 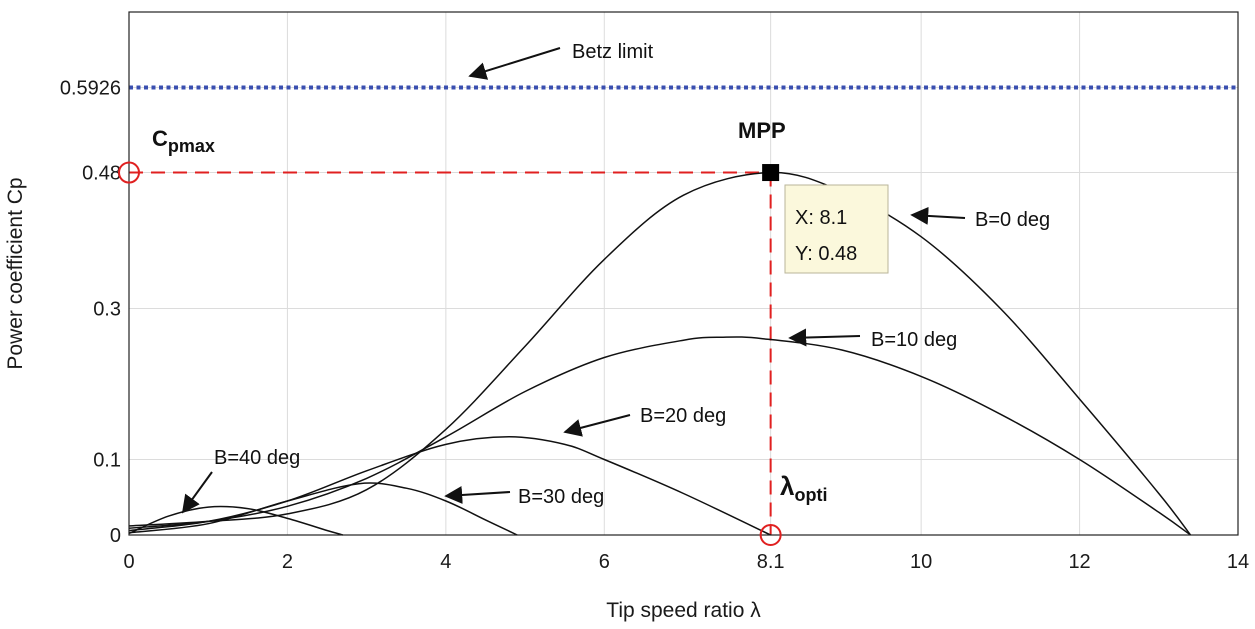 What do you see at coordinates (1238, 562) in the screenshot?
I see `x-tick-label-7: 14` at bounding box center [1238, 562].